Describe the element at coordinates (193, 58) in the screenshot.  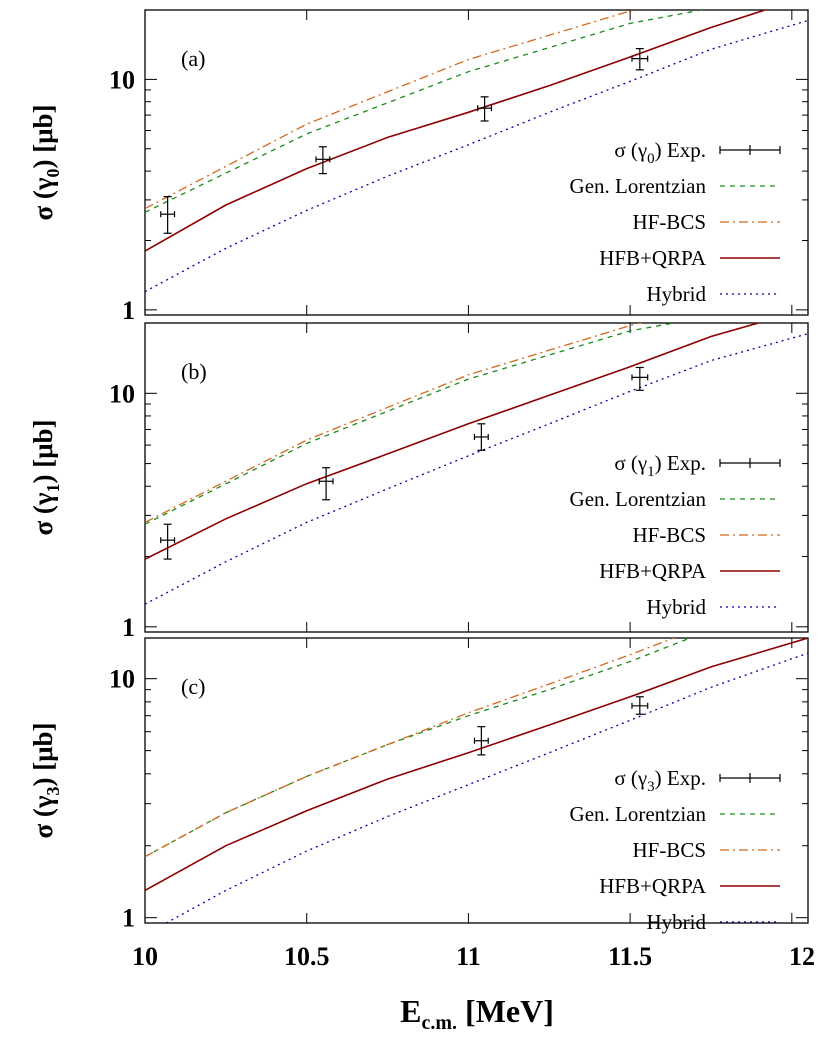
I see `panel-label: (a)` at that location.